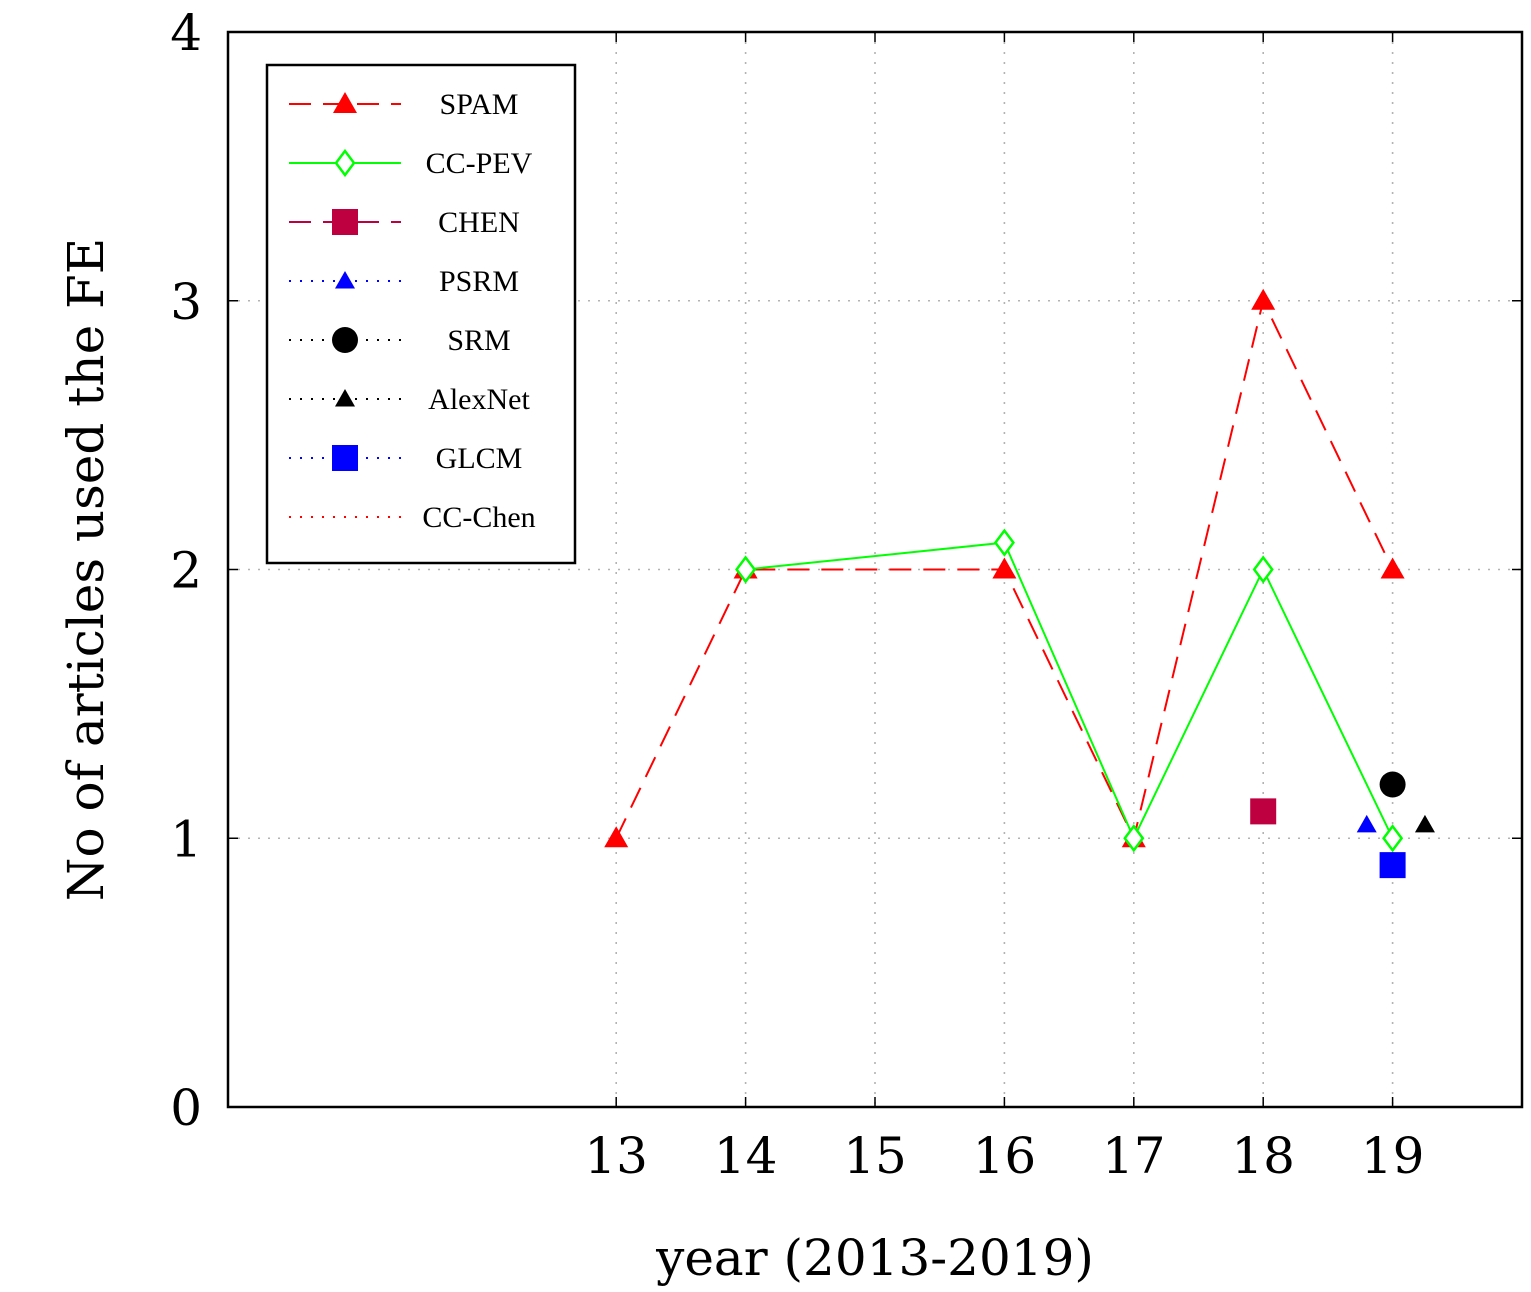  What do you see at coordinates (403, 104) in the screenshot?
I see `legend-entry-spam: SPAM` at bounding box center [403, 104].